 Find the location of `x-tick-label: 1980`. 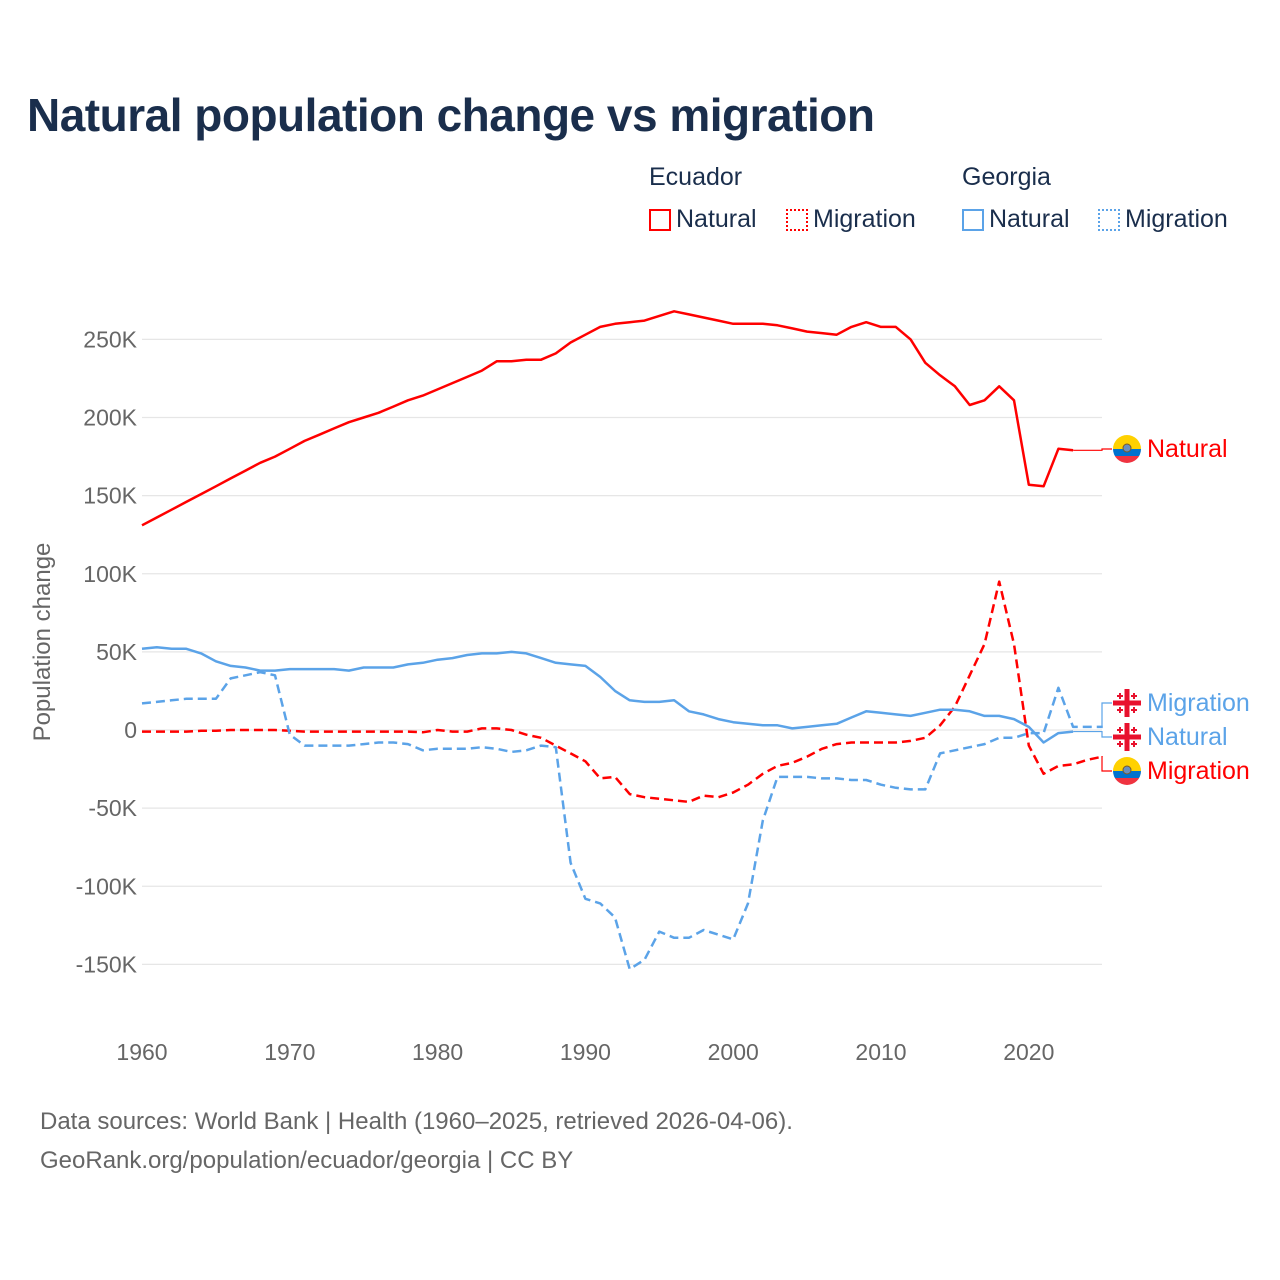

x-tick-label: 1980 is located at coordinates (437, 1052).